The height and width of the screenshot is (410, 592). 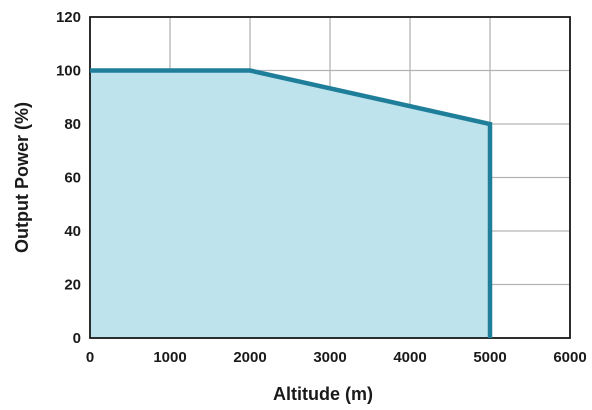 What do you see at coordinates (569, 357) in the screenshot?
I see `x-tick-label: 6000` at bounding box center [569, 357].